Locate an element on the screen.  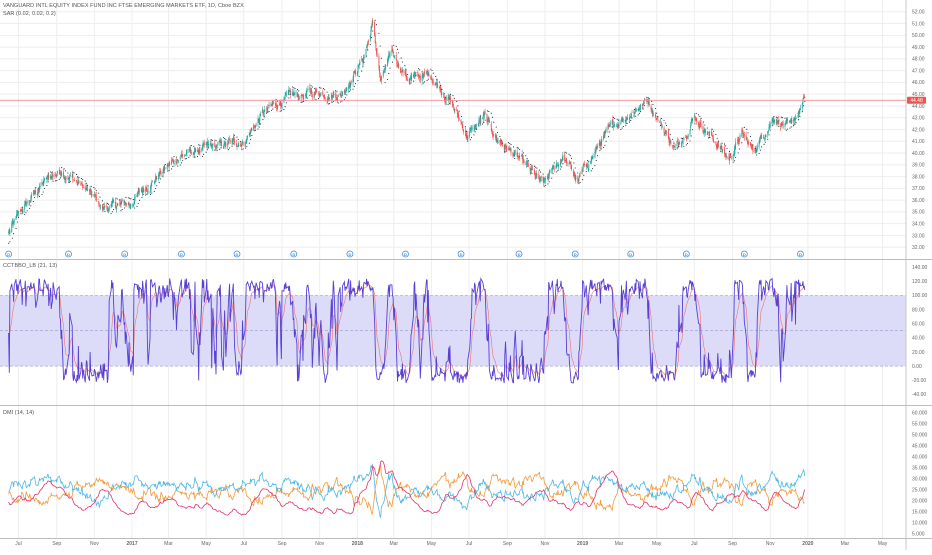
dmi-plus-line is located at coordinates (407, 491).